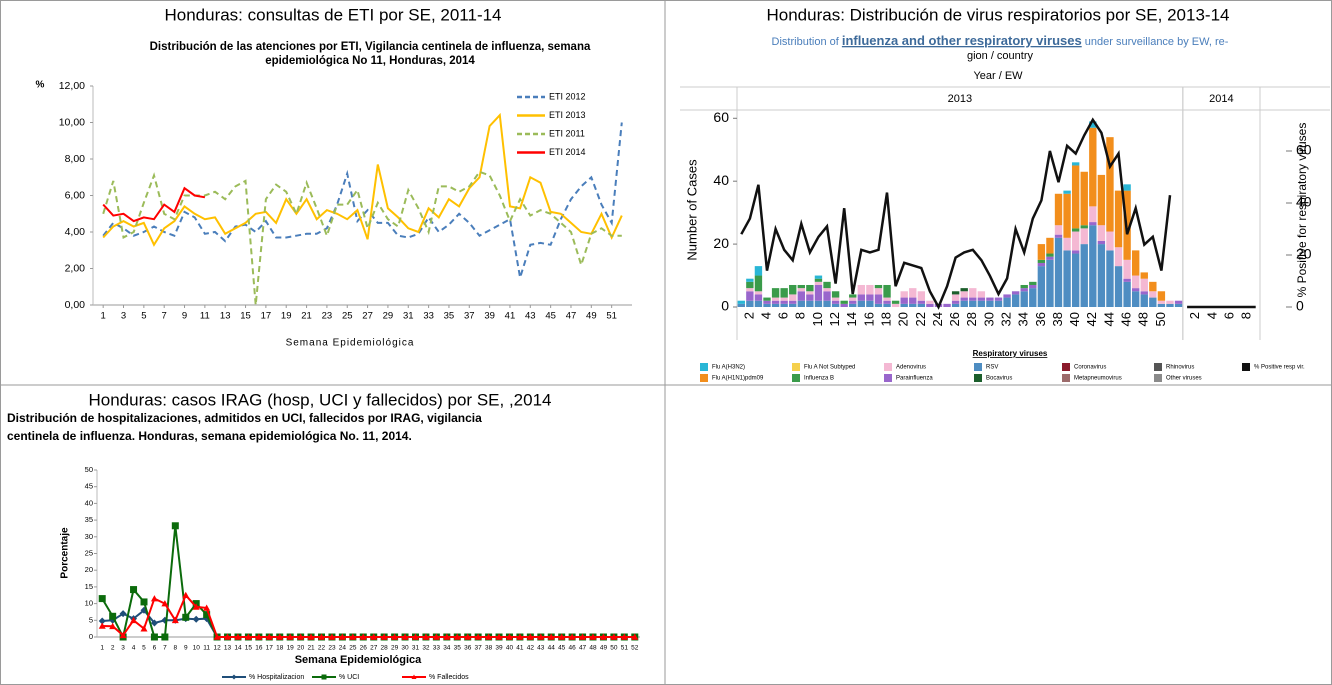  Describe the element at coordinates (1098, 379) in the screenshot. I see `legend-label: Metapneumovirus` at that location.